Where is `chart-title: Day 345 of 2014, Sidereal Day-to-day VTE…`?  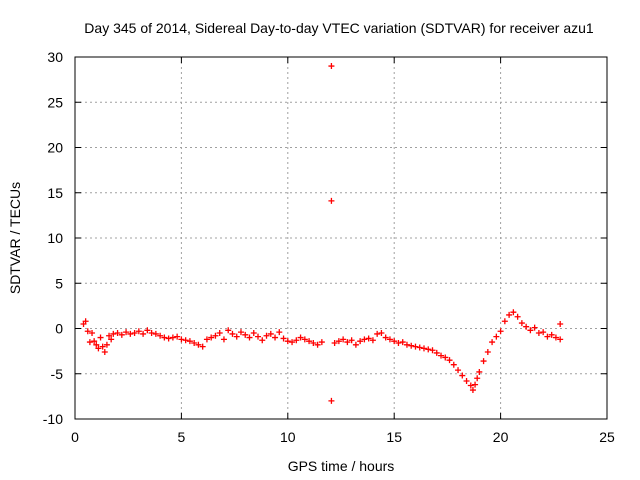 chart-title: Day 345 of 2014, Sidereal Day-to-day VTE… is located at coordinates (339, 28).